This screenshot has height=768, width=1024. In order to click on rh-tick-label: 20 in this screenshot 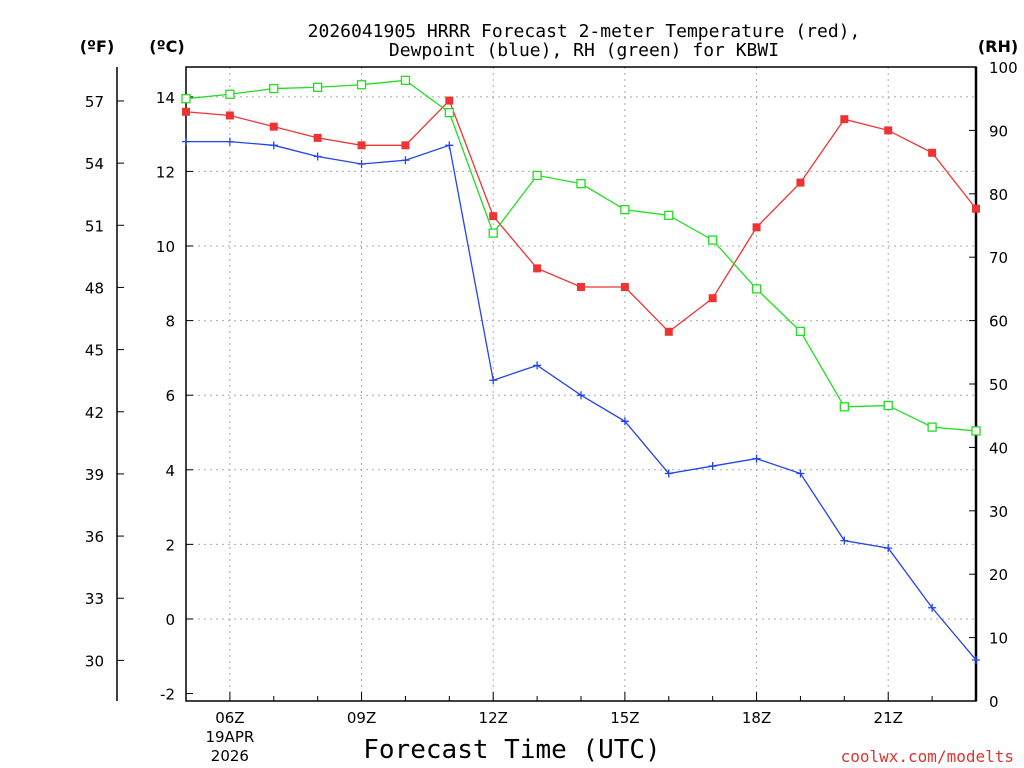, I will do `click(998, 575)`.